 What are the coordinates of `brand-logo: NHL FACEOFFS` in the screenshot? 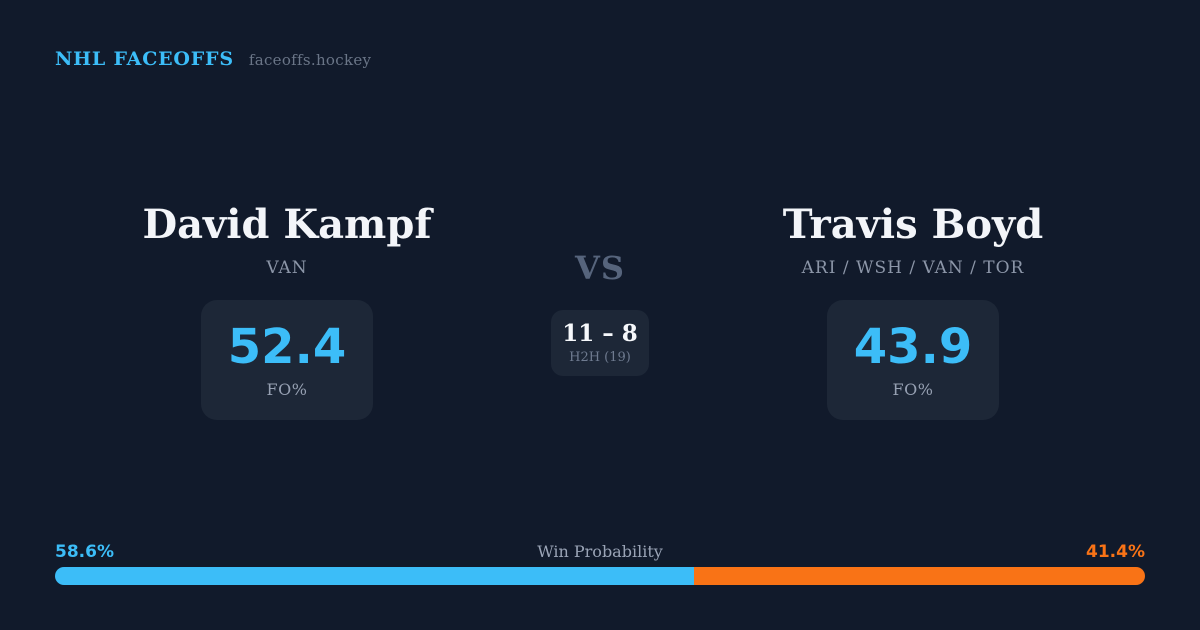 It's located at (144, 59).